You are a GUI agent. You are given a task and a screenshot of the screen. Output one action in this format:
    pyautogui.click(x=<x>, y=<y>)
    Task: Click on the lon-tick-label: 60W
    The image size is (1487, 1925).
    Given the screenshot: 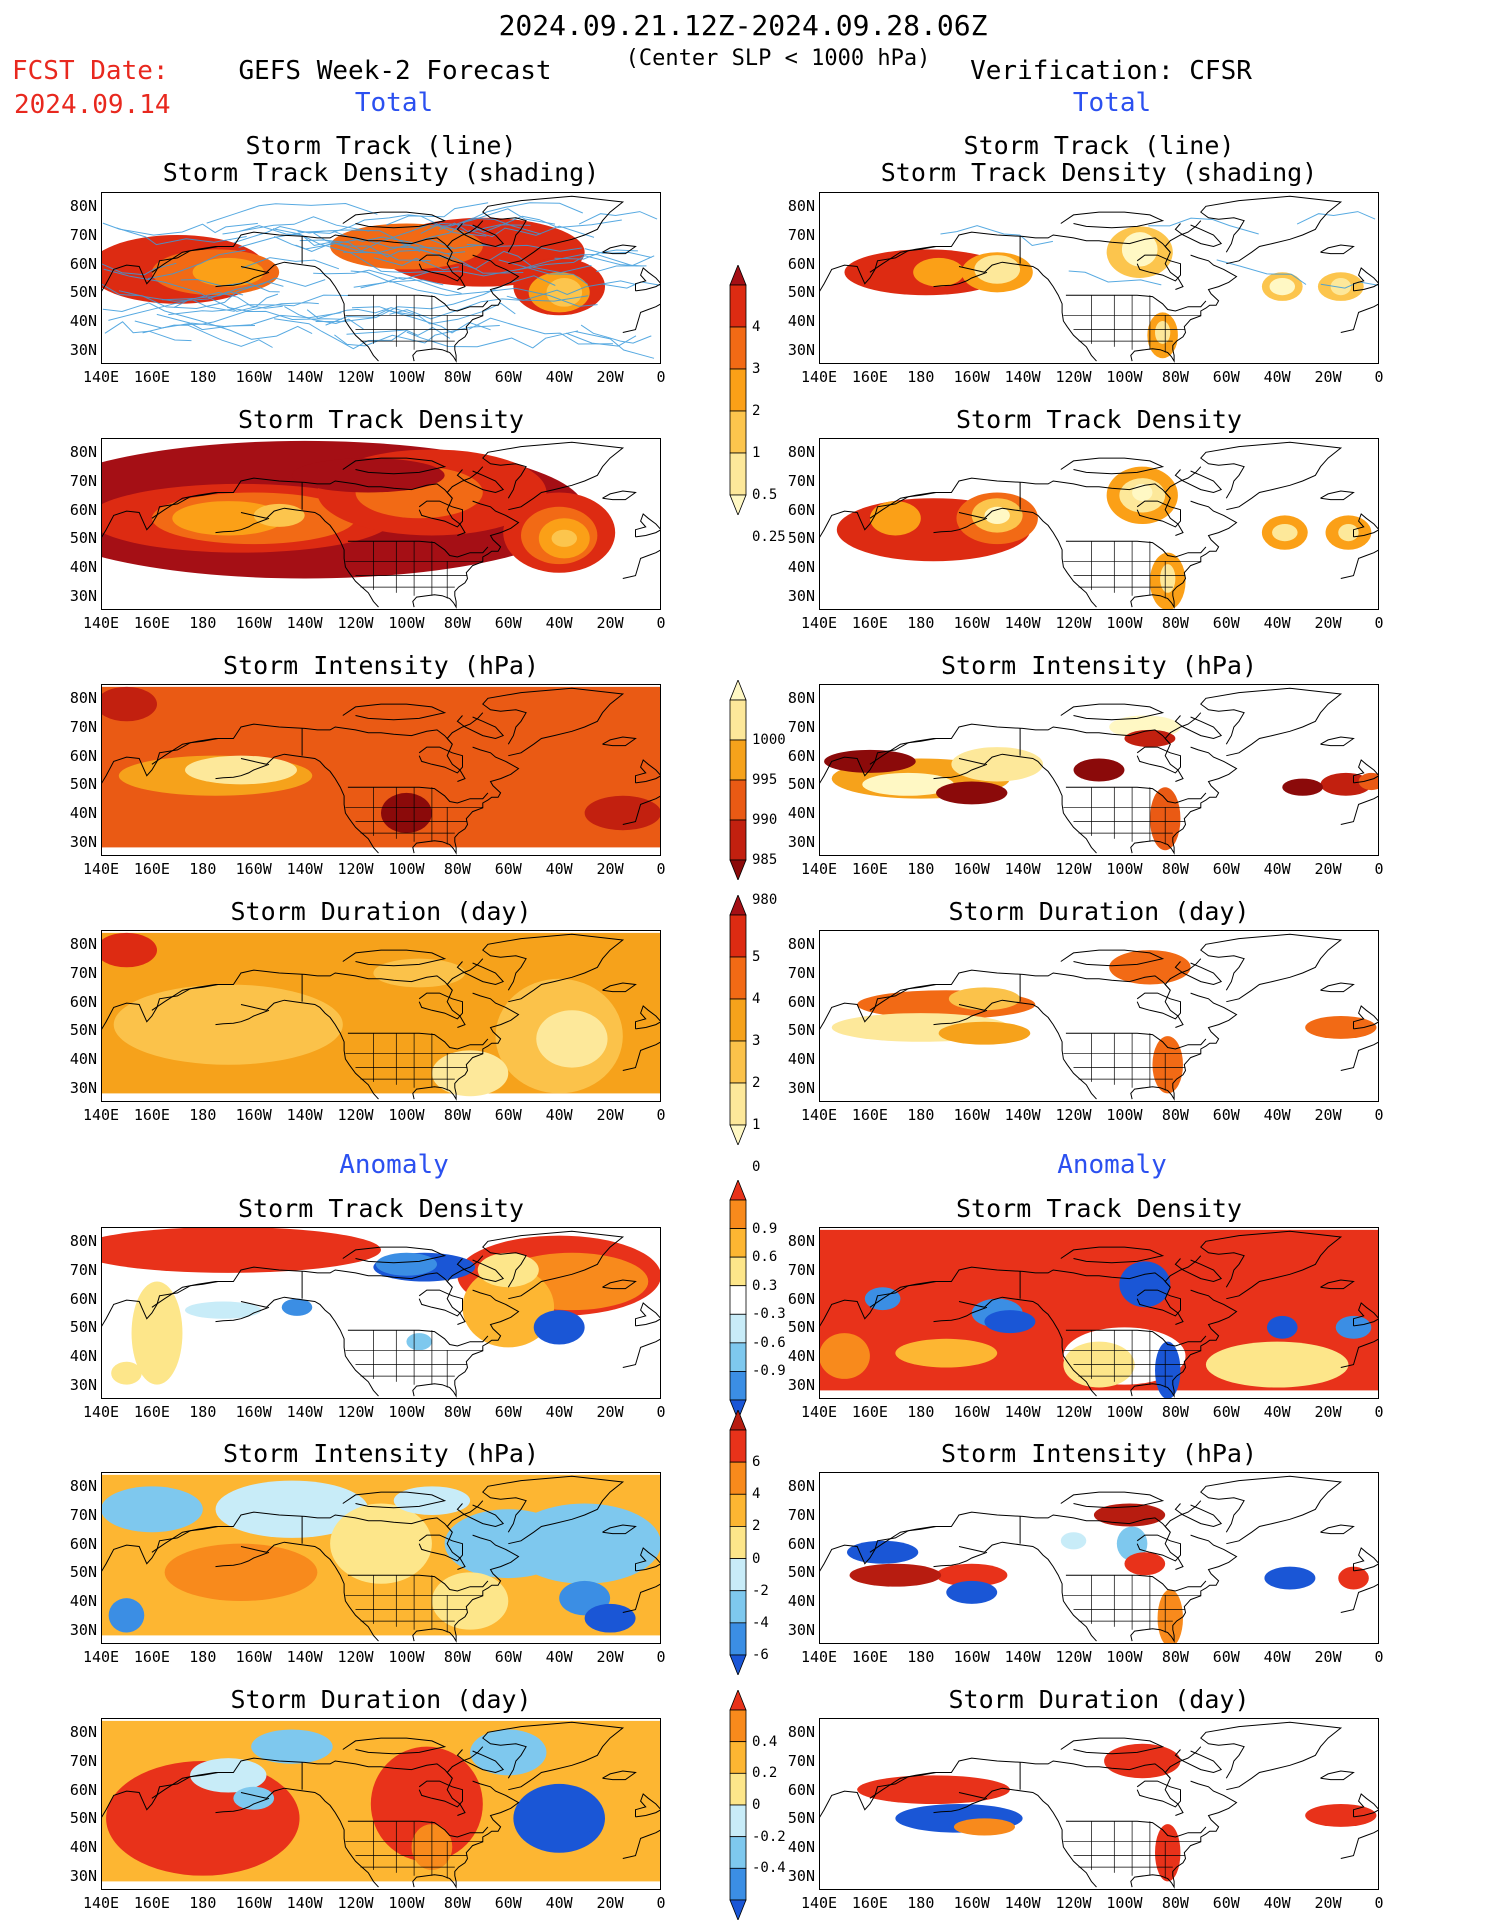 What is the action you would take?
    pyautogui.click(x=508, y=1903)
    